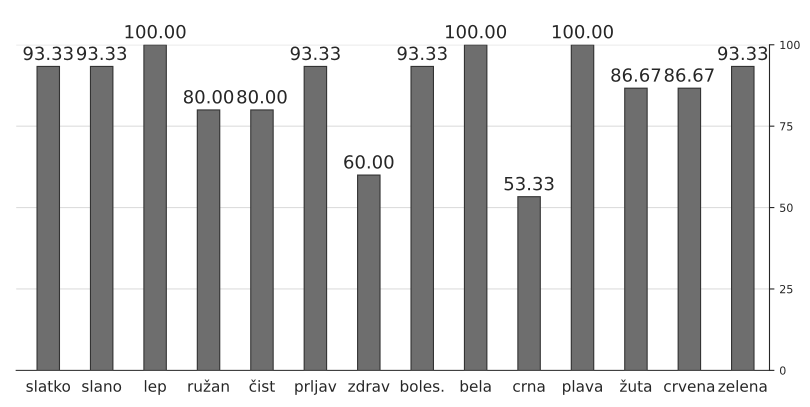 The image size is (810, 407). Describe the element at coordinates (369, 386) in the screenshot. I see `x-tick-label: zdrav` at that location.